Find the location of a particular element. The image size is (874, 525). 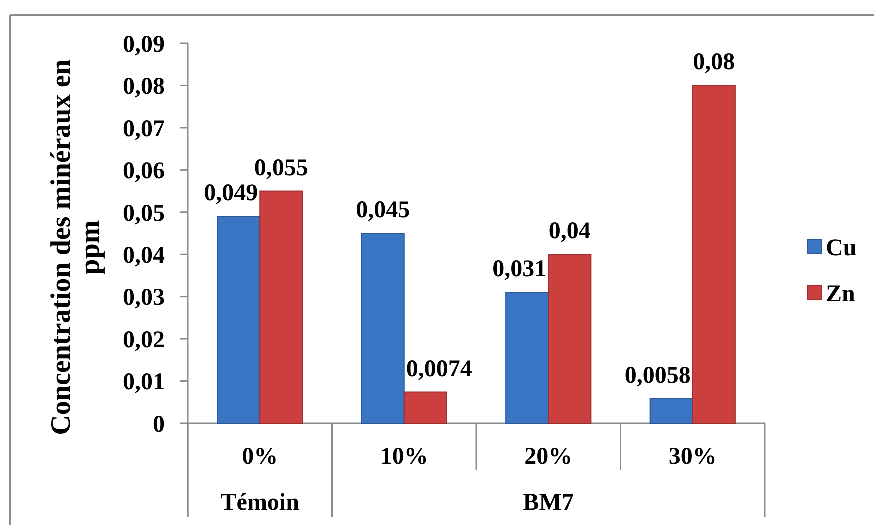

data-label: 0,04 is located at coordinates (569, 231).